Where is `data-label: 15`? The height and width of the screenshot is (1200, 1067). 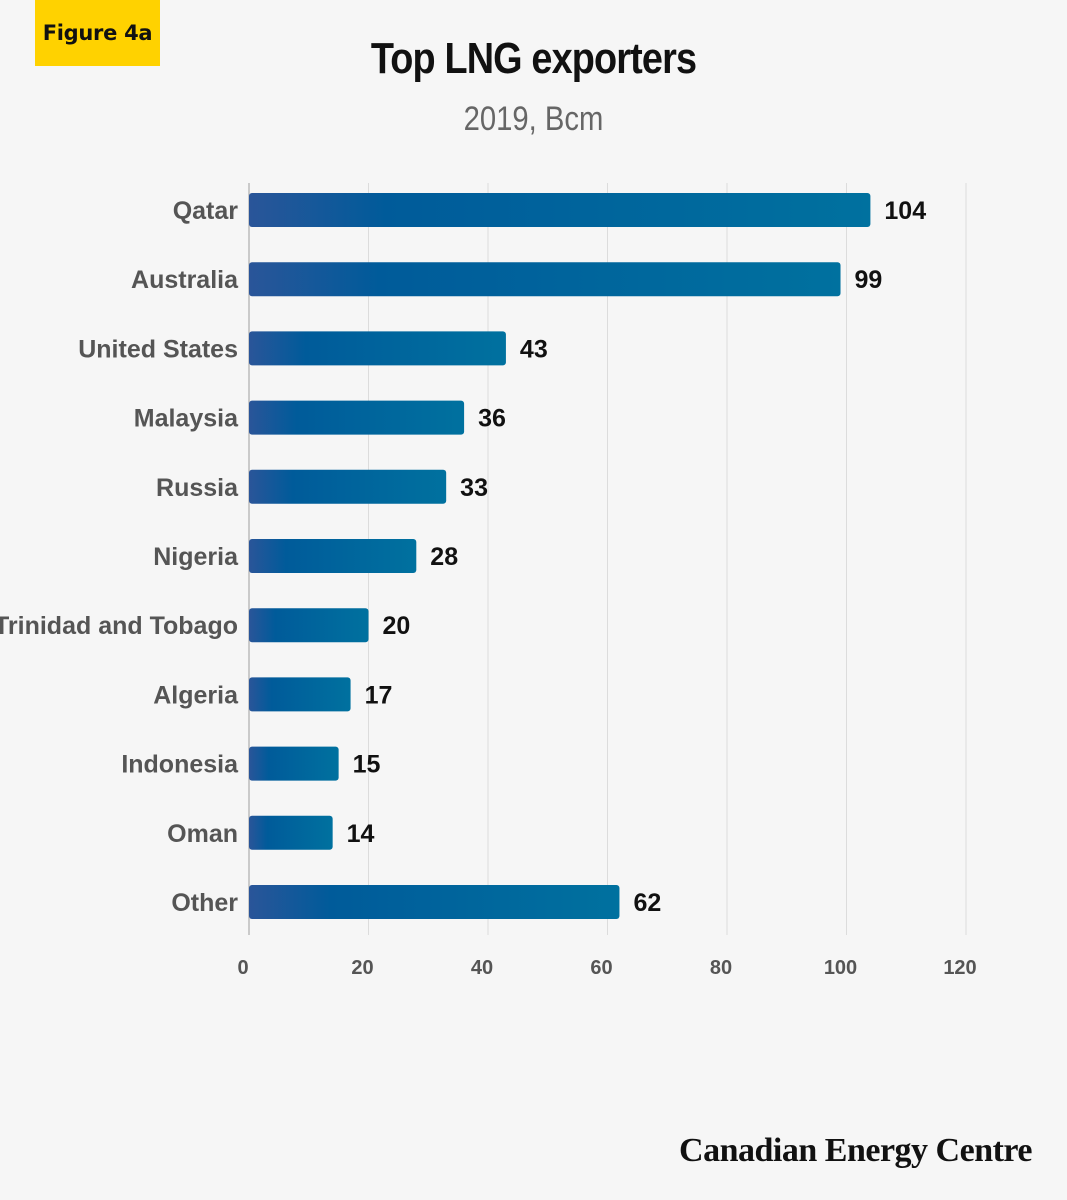
data-label: 15 is located at coordinates (367, 765).